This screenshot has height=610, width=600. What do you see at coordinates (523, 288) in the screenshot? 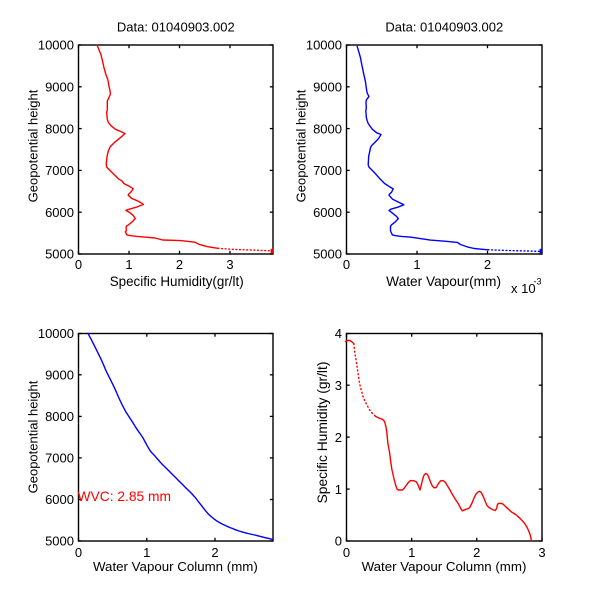
I see `svg-text: x 10` at bounding box center [523, 288].